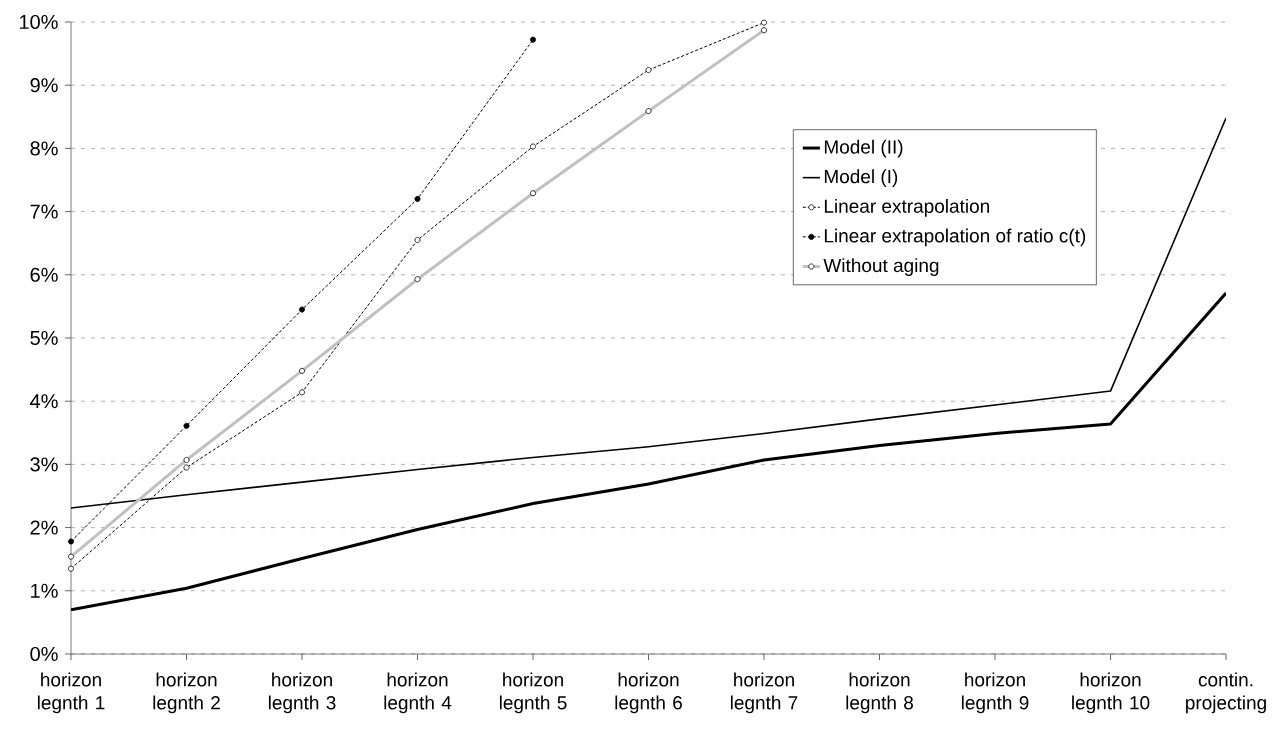 This screenshot has height=730, width=1287. I want to click on y-tick-label: 0%, so click(44, 654).